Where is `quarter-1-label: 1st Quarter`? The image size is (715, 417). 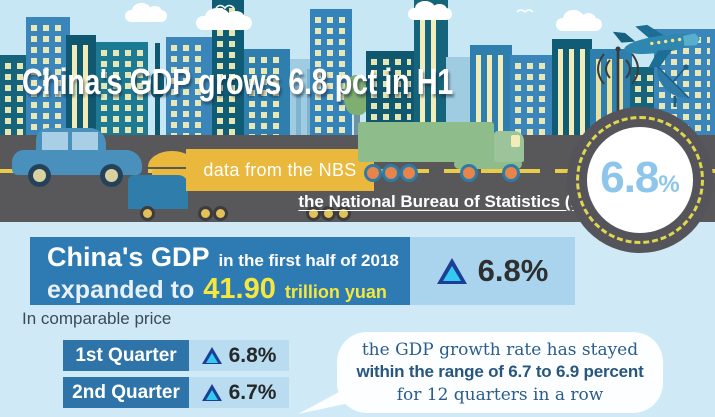
quarter-1-label: 1st Quarter is located at coordinates (126, 355).